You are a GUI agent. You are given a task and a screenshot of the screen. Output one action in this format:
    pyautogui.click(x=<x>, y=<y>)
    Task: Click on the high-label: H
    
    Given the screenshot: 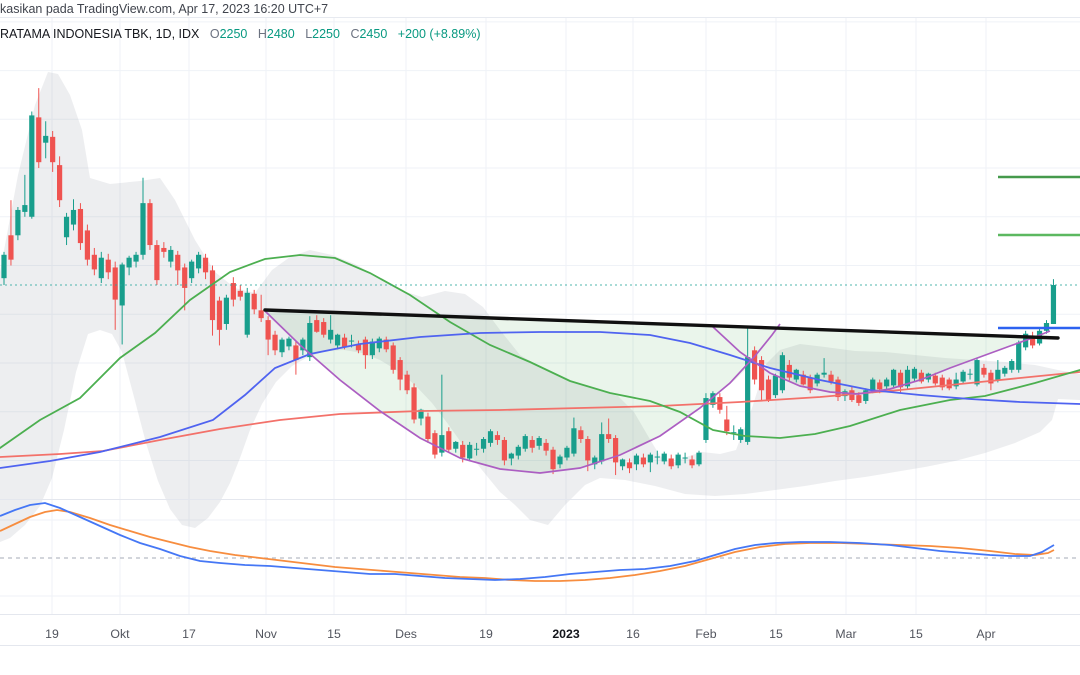 What is the action you would take?
    pyautogui.click(x=262, y=34)
    